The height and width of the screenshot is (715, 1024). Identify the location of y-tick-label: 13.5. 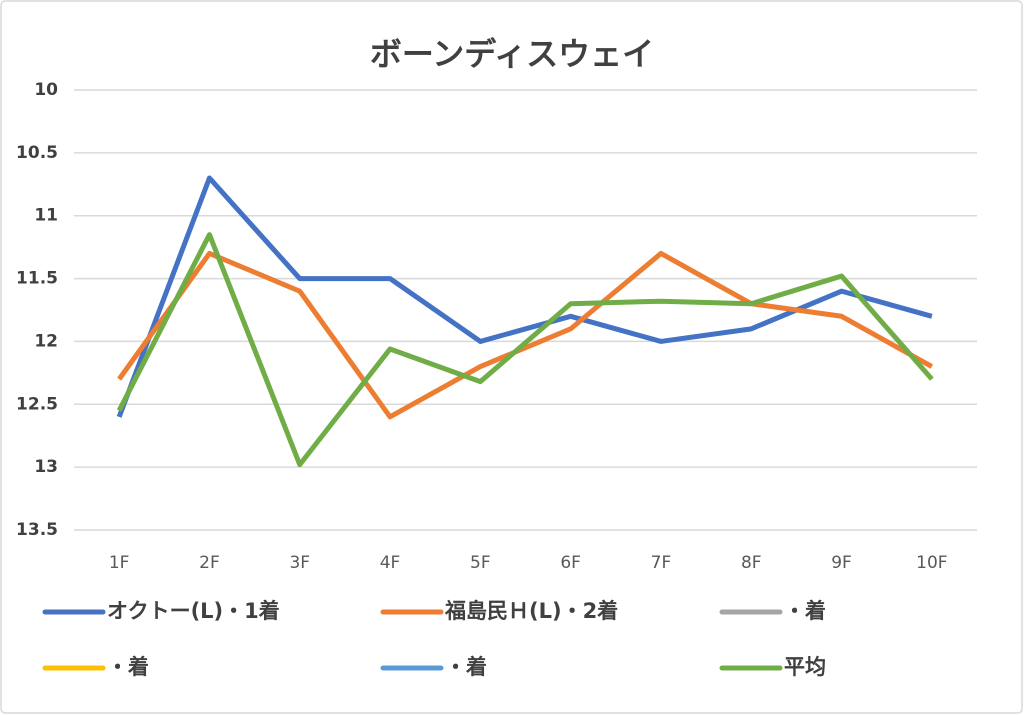
(37, 530).